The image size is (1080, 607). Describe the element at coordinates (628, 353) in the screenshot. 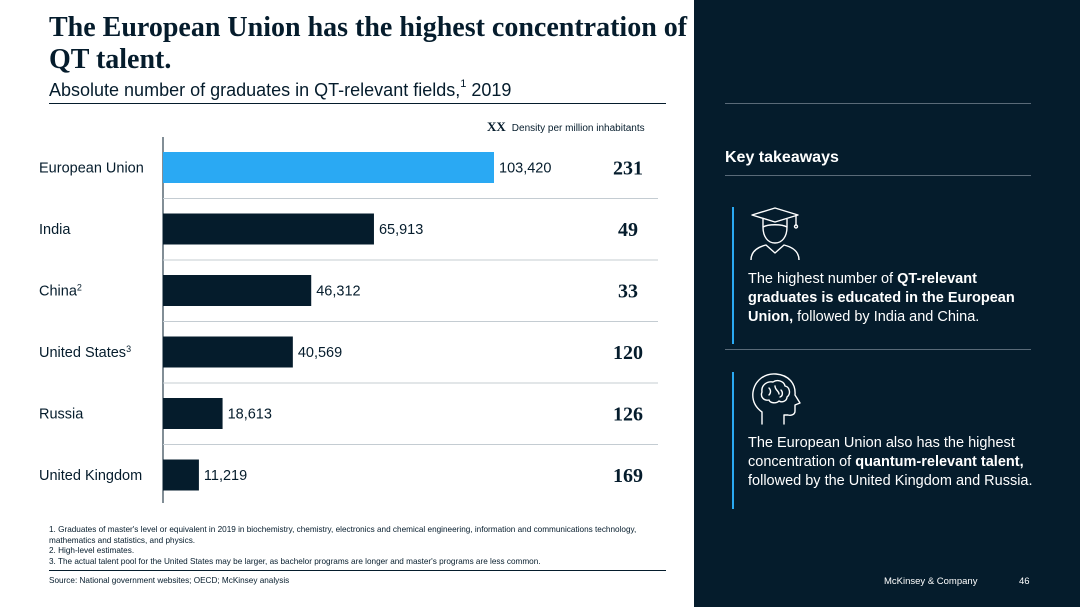

I see `density-label: 120` at that location.